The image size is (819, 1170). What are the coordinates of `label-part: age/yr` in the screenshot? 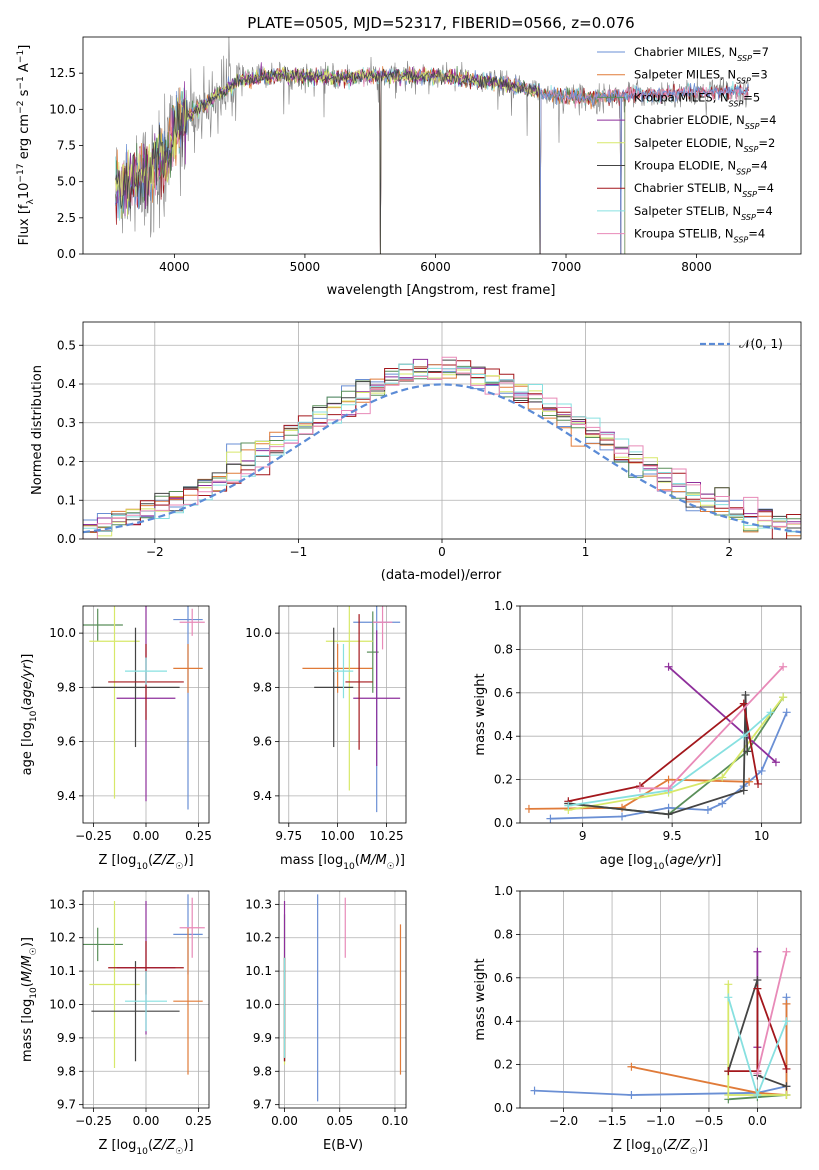 It's located at (27, 683).